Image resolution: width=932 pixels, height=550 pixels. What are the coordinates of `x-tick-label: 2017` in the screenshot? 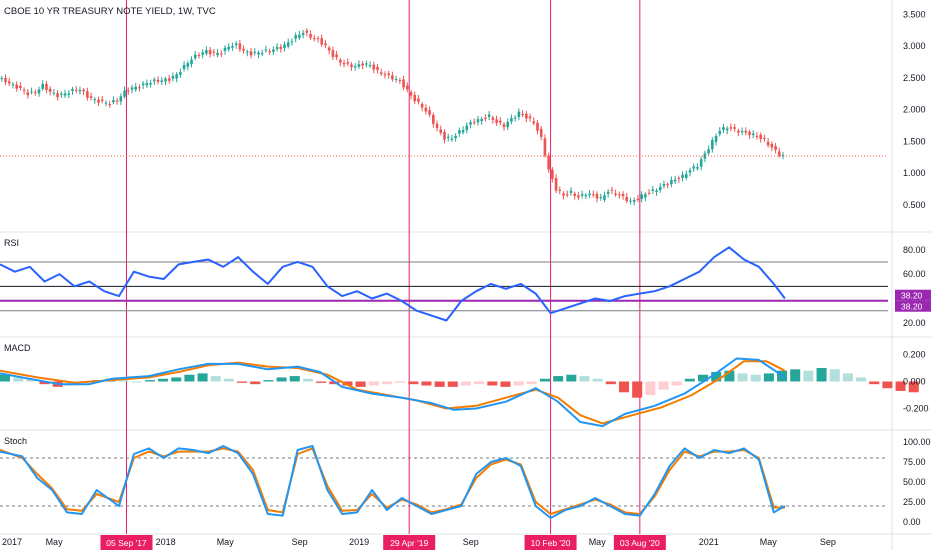 It's located at (12, 542).